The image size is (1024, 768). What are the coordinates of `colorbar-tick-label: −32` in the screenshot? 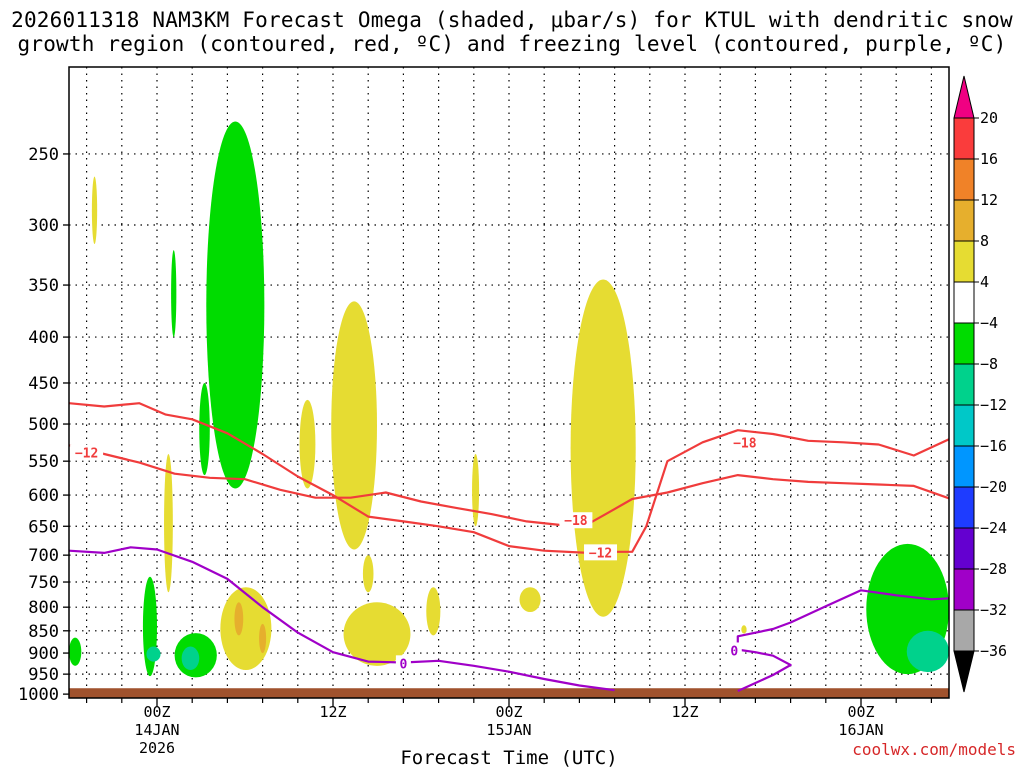 It's located at (993, 610).